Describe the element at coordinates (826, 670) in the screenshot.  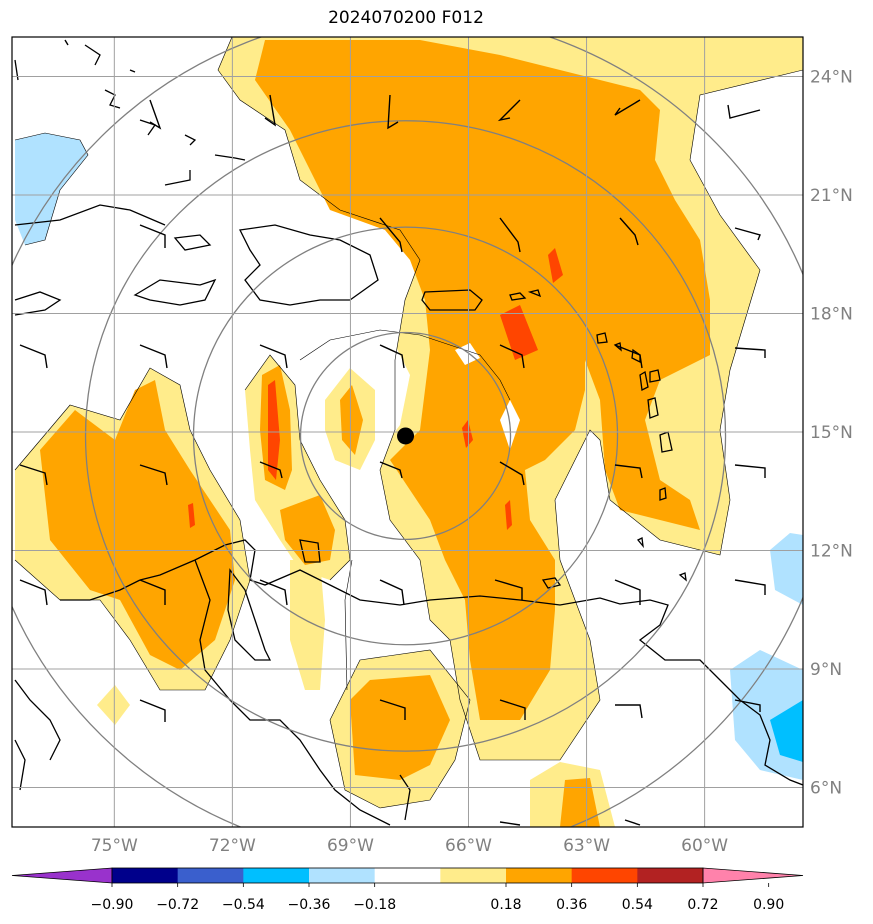
I see `lat-label: 9°N` at that location.